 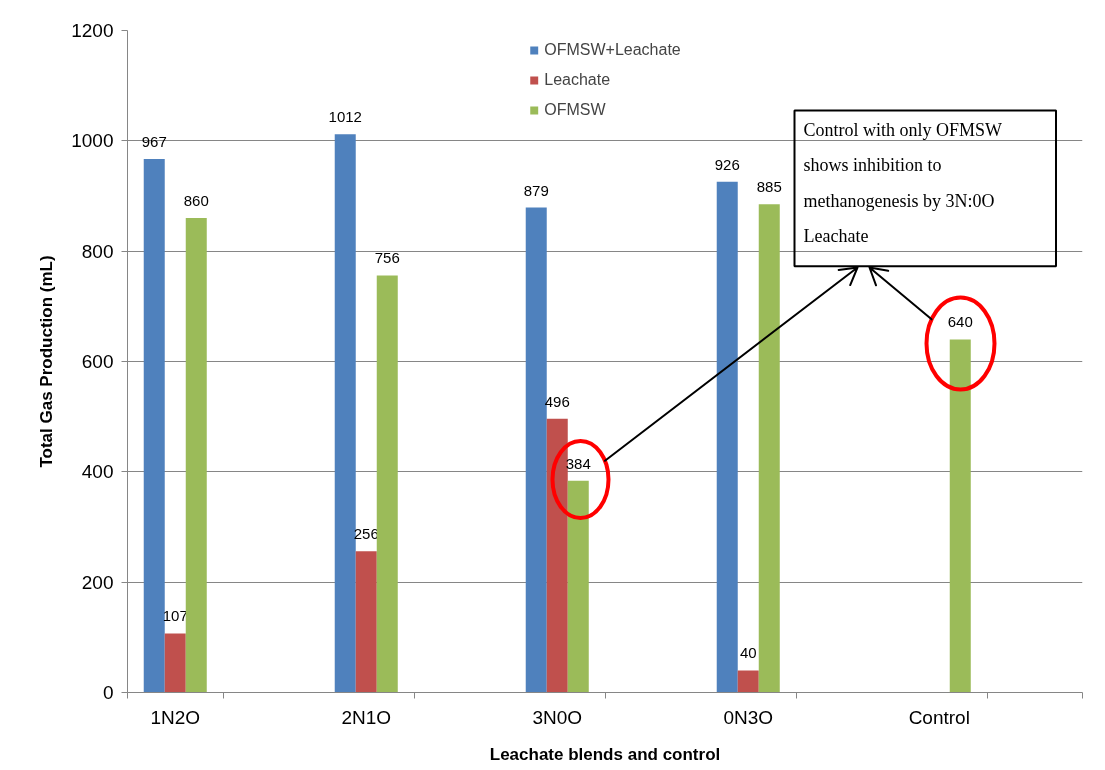 I want to click on x-tick-label: Control, so click(x=939, y=717).